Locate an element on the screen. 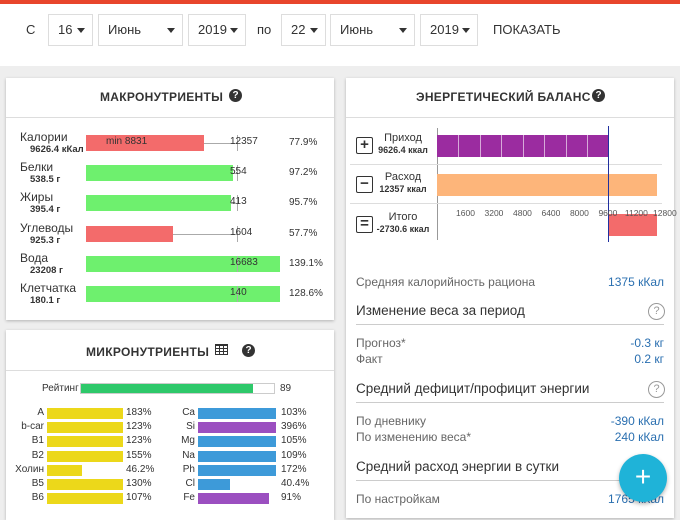 This screenshot has height=520, width=680. pct-label: 139.1% is located at coordinates (306, 263).